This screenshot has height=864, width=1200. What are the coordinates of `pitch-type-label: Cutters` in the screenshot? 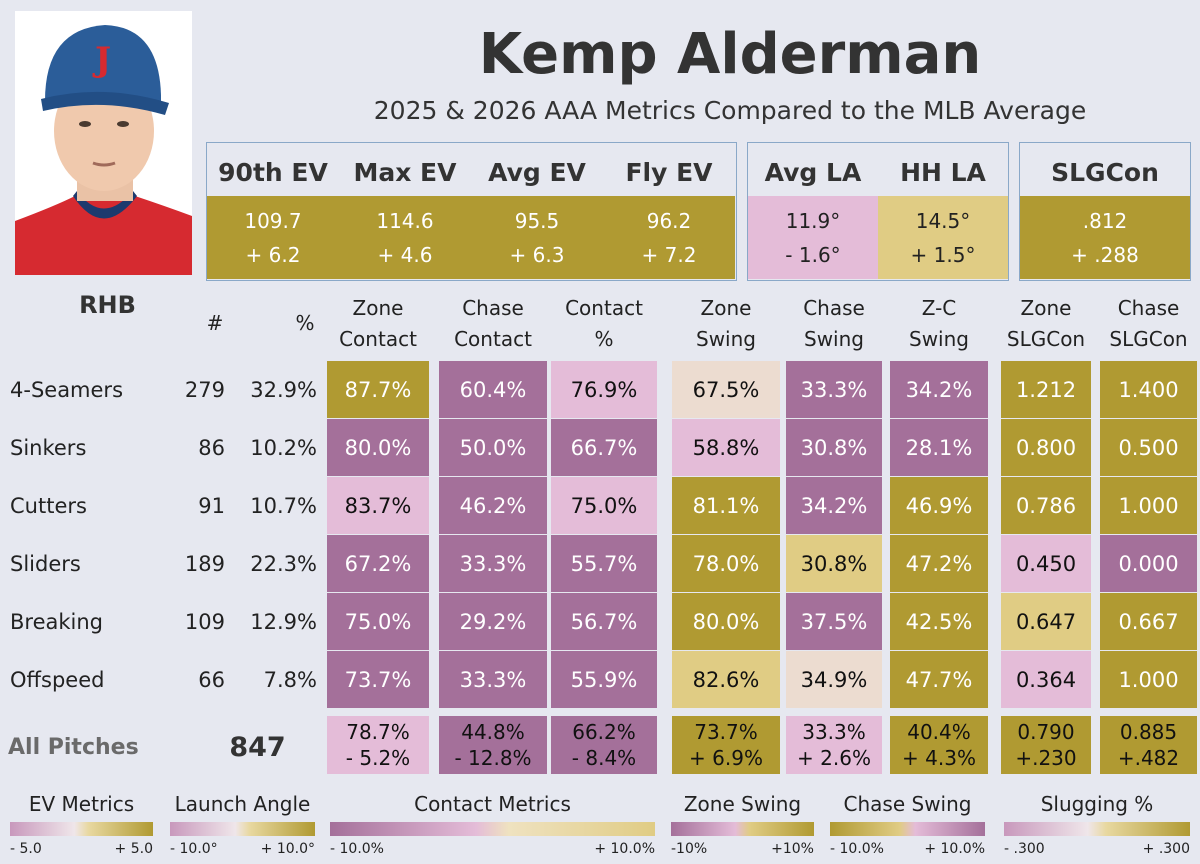 It's located at (48, 505).